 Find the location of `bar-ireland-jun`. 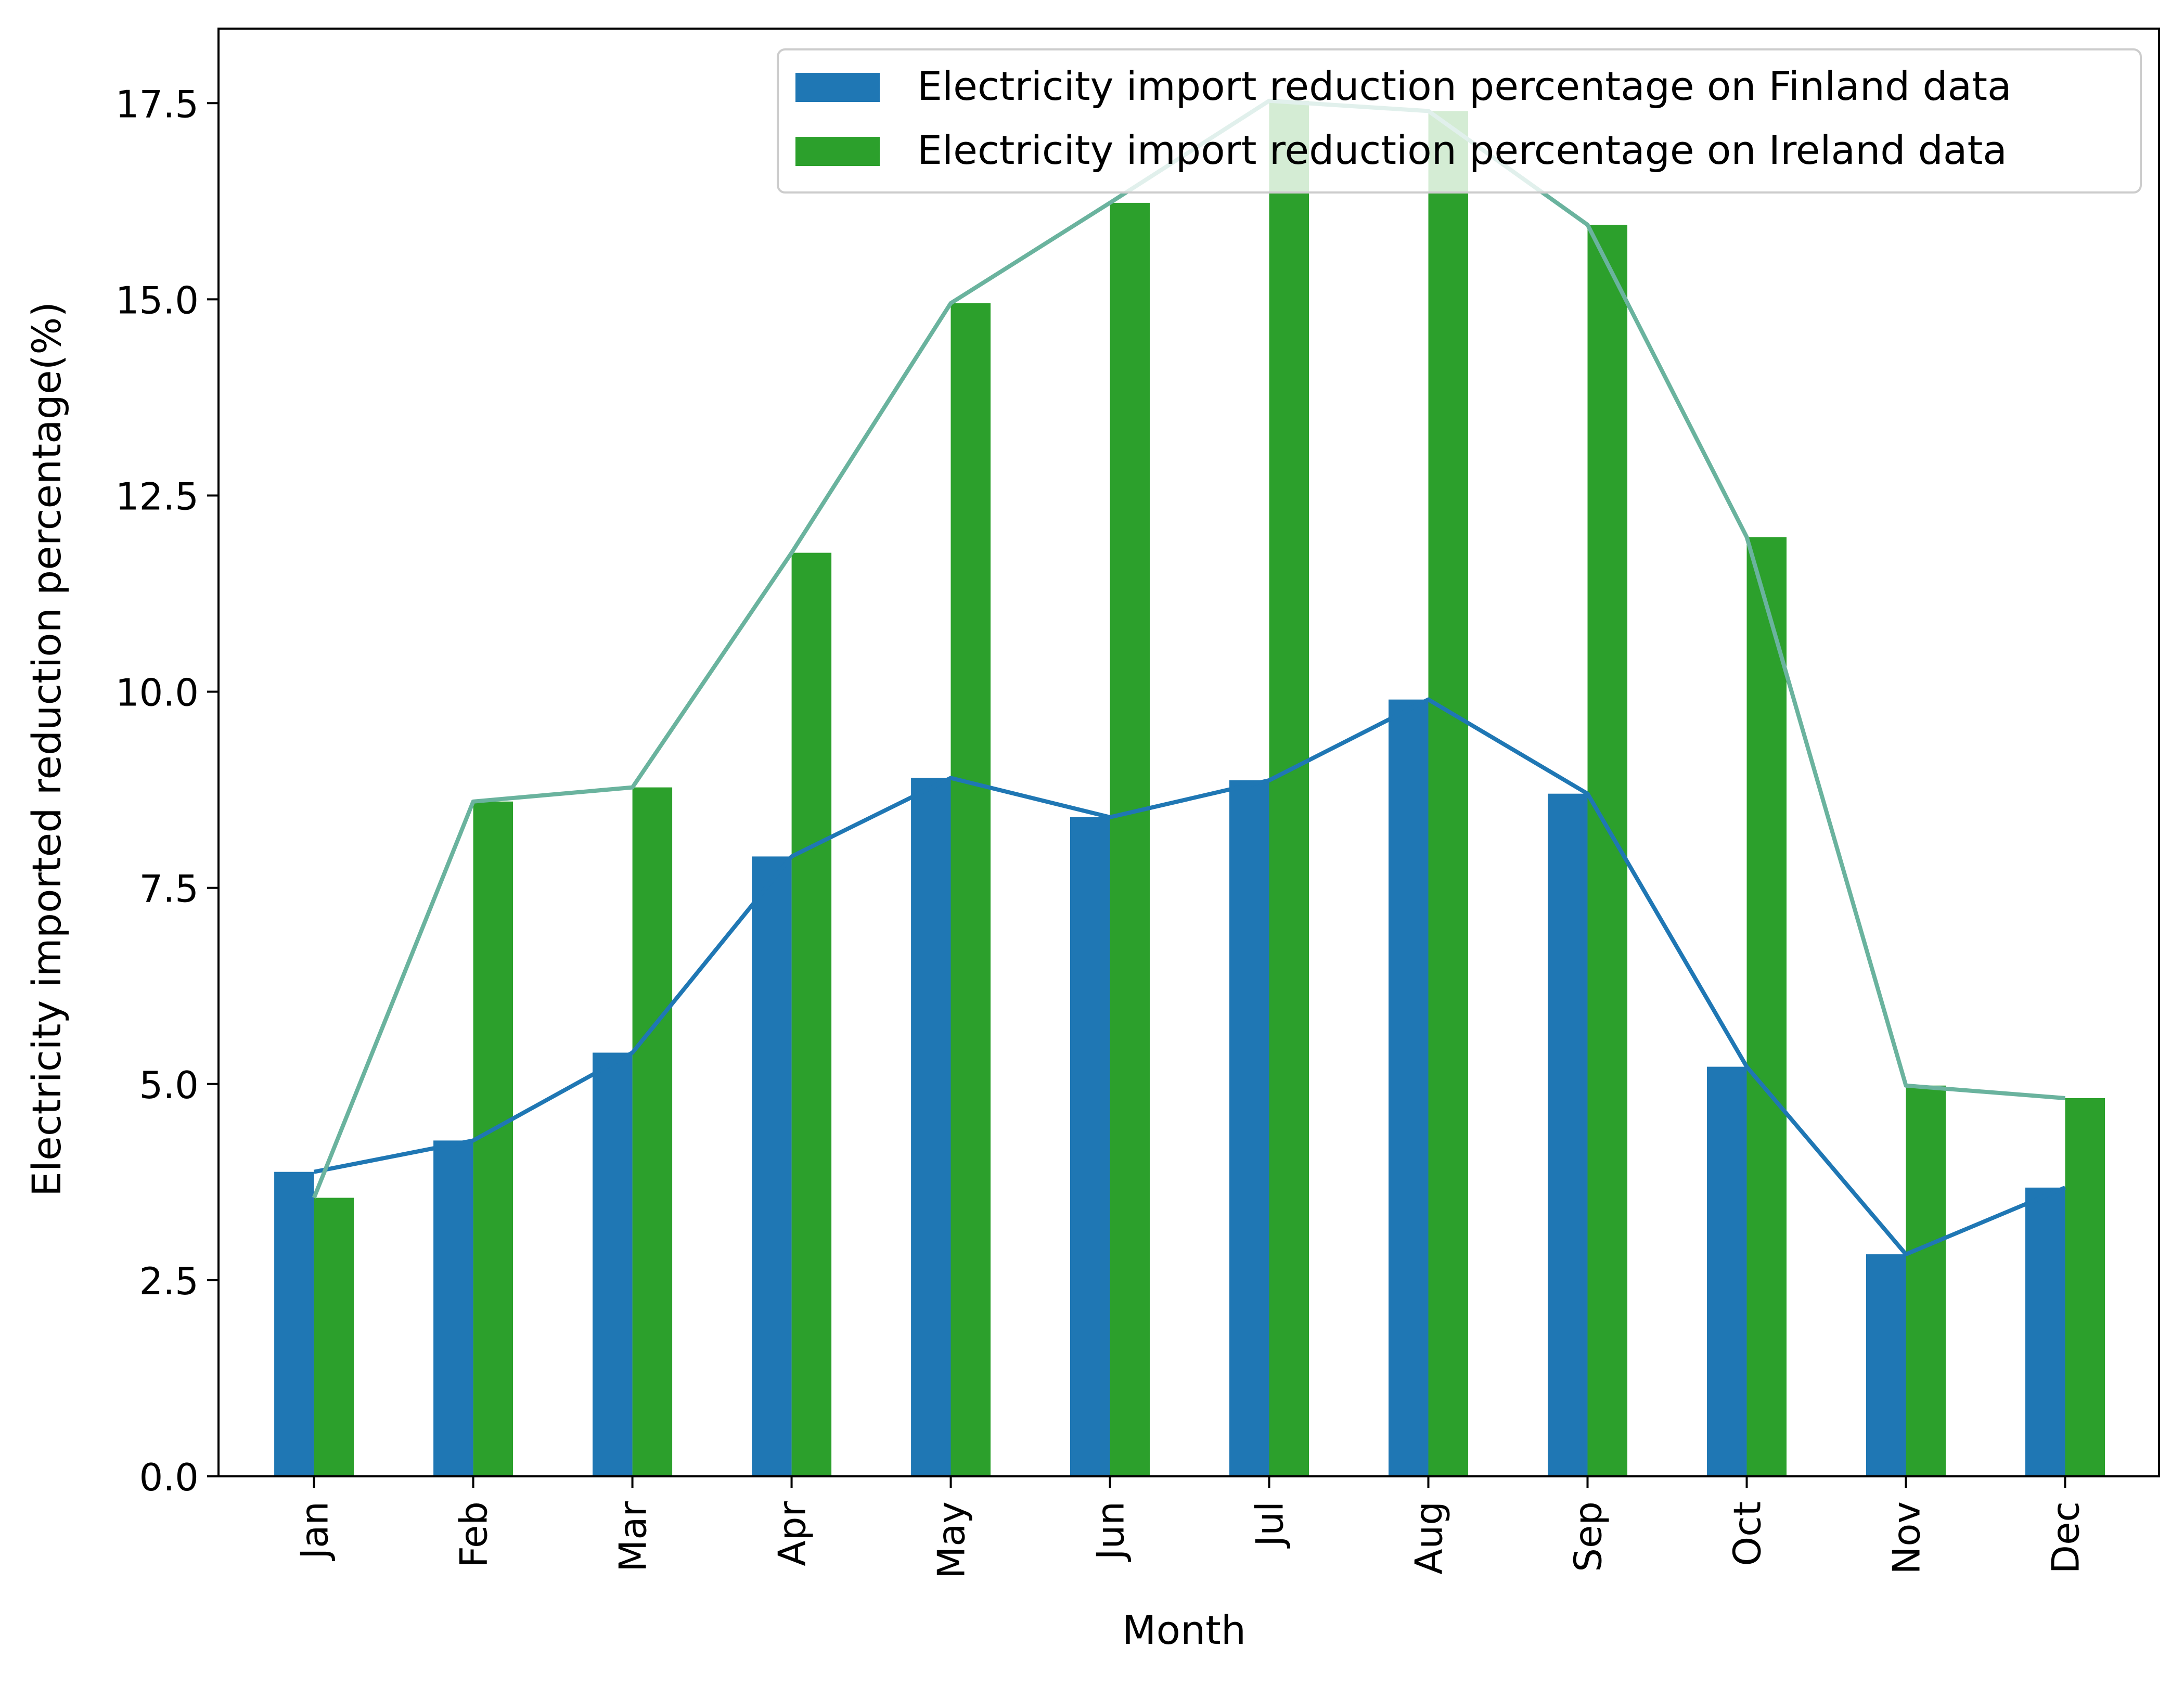

bar-ireland-jun is located at coordinates (1130, 839).